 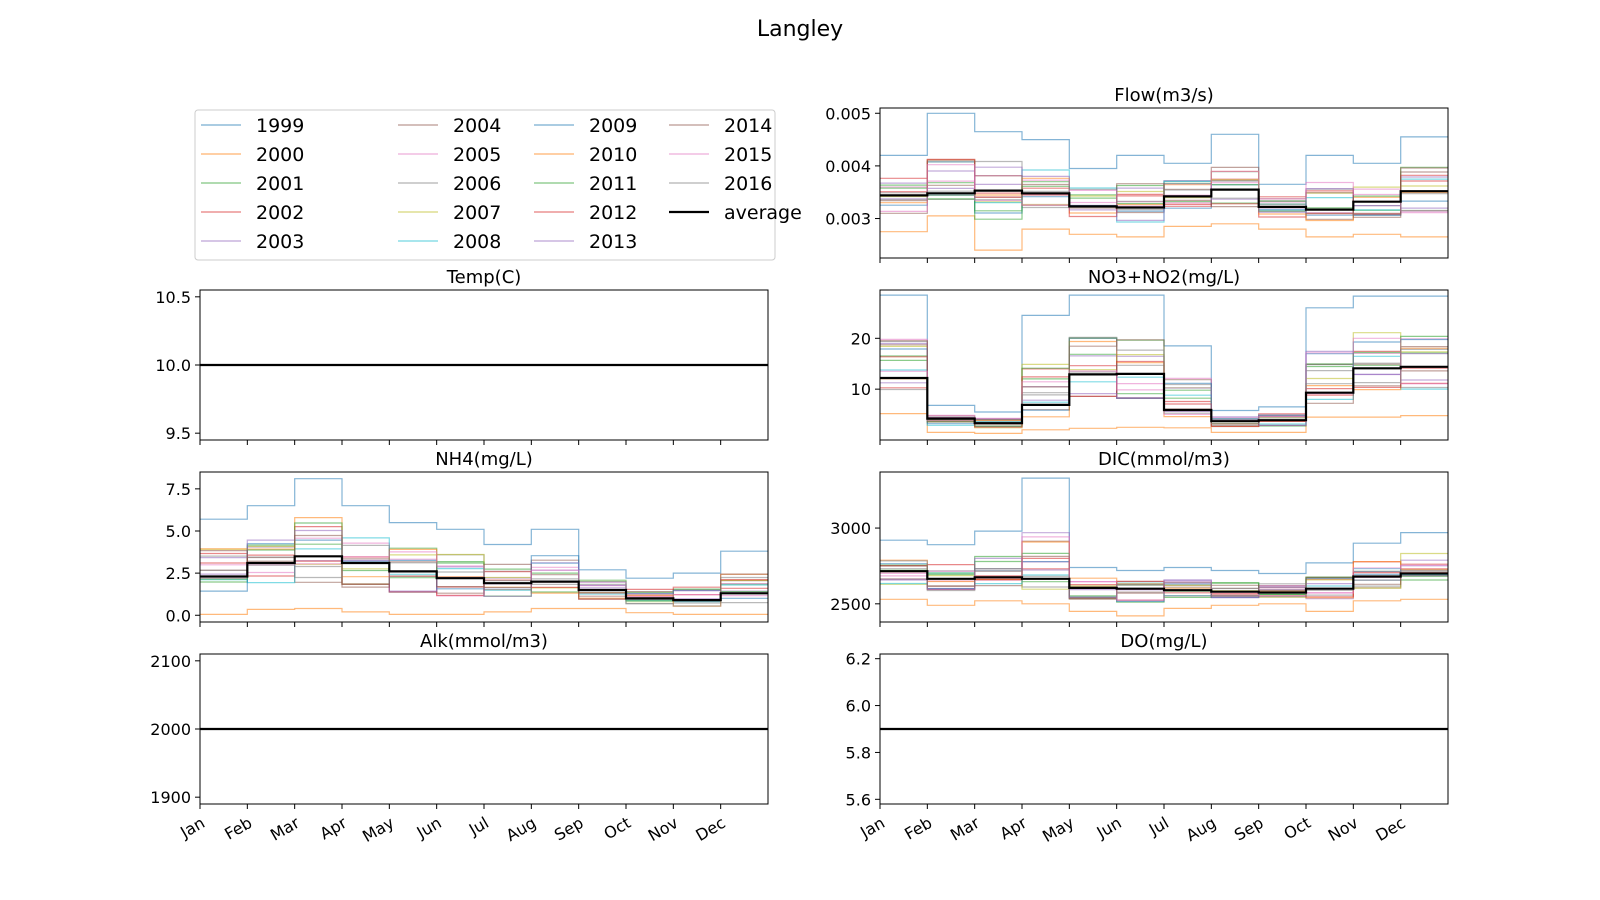 I want to click on y-tick-label: 2.5, so click(x=178, y=573).